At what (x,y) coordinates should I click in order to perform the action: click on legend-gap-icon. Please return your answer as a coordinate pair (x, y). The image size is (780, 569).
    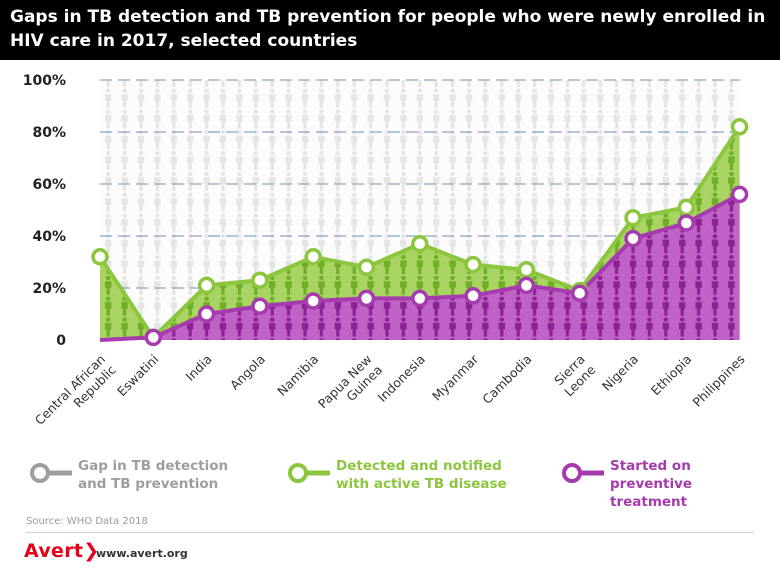
    Looking at the image, I should click on (51, 473).